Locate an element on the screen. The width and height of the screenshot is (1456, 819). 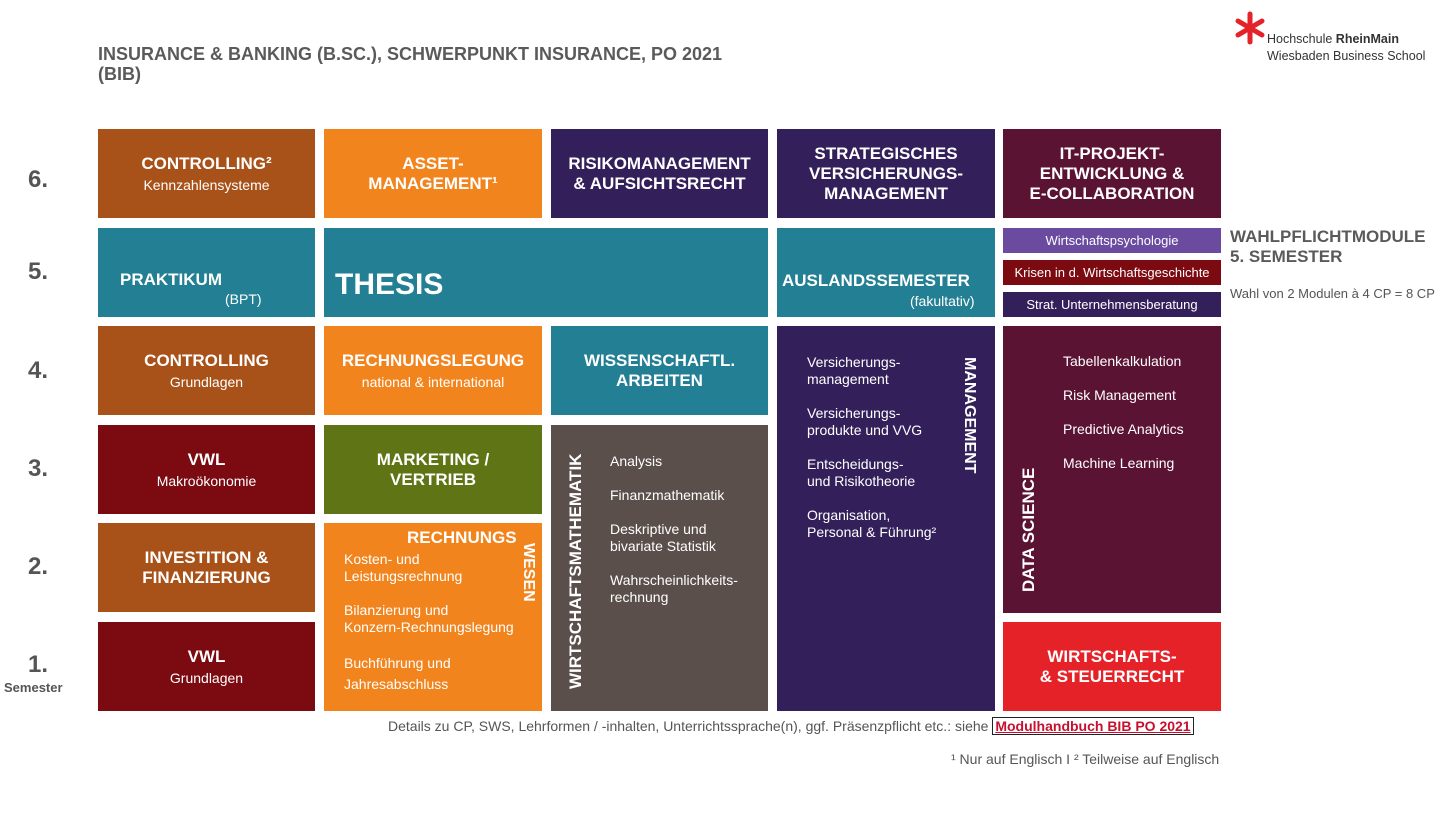
modulhandbuch-link: Modulhandbuch BIB PO 2021 is located at coordinates (1093, 726).